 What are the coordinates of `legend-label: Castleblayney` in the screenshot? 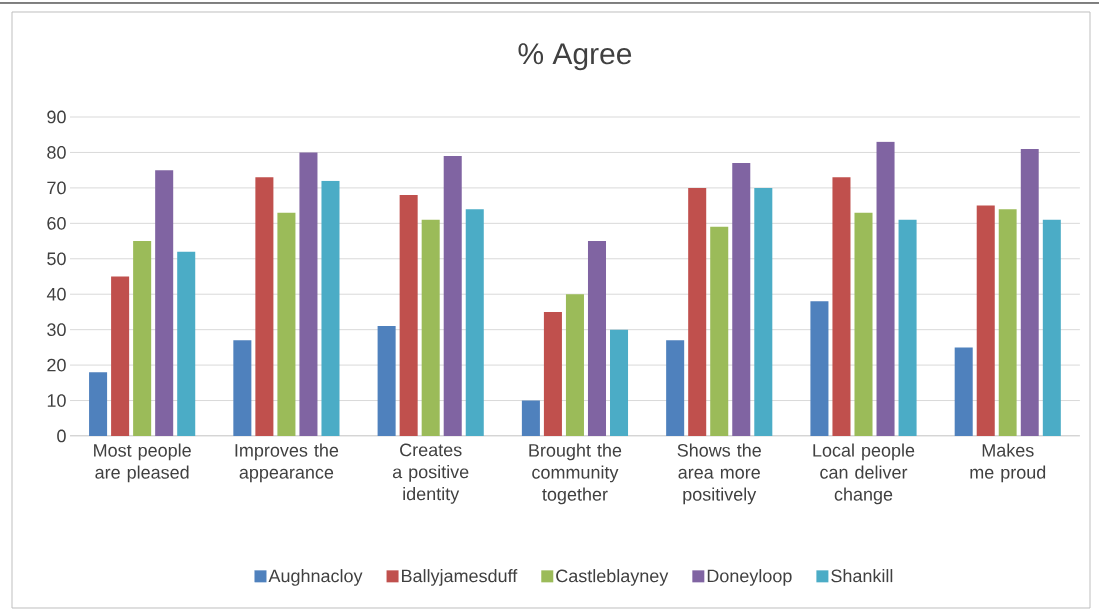 It's located at (612, 577).